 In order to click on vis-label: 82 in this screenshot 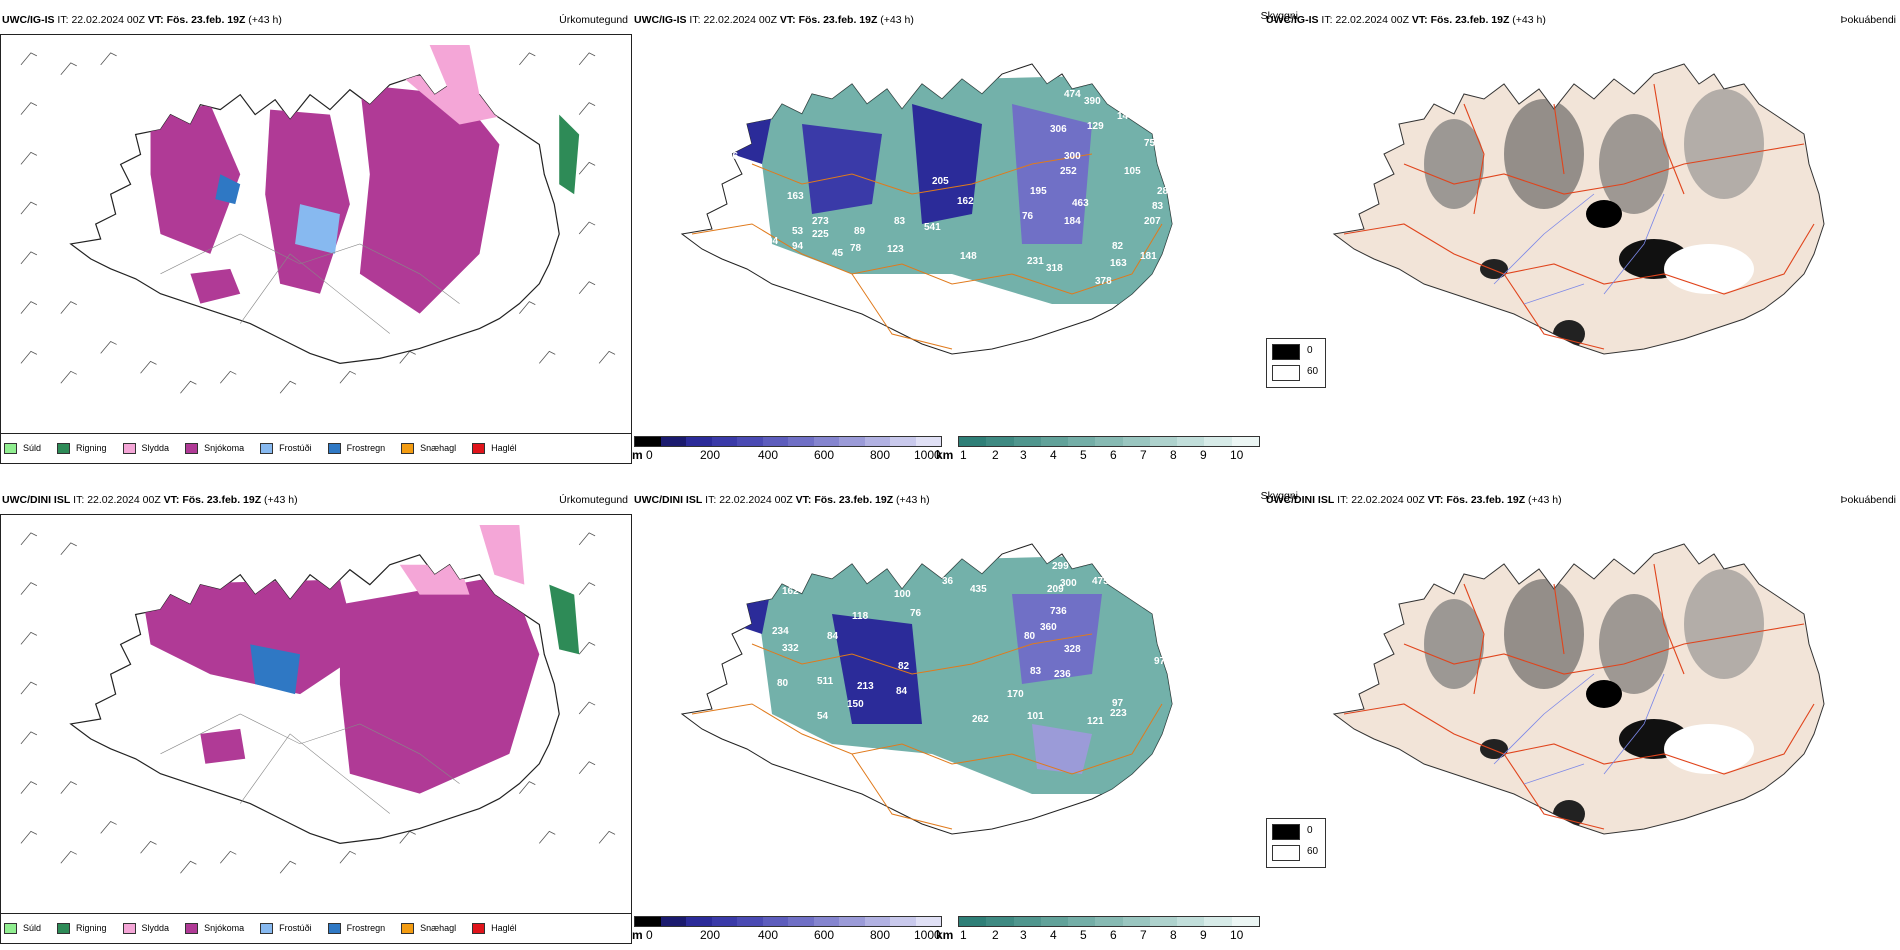, I will do `click(1168, 161)`.